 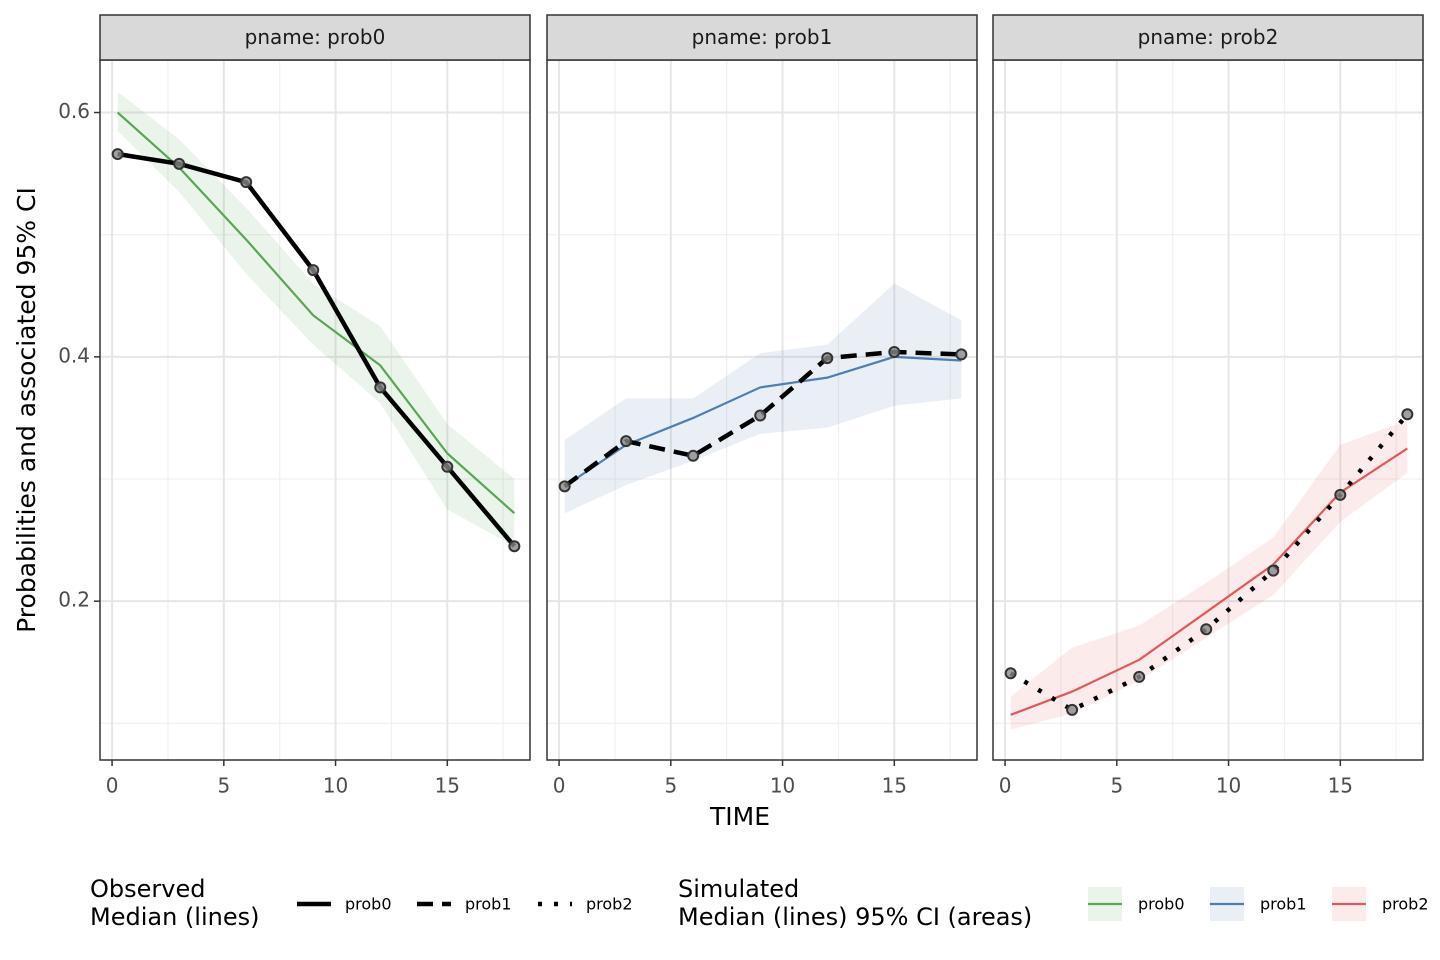 I want to click on y-axis-title: Probabilities and associated 95% CI, so click(x=26, y=410).